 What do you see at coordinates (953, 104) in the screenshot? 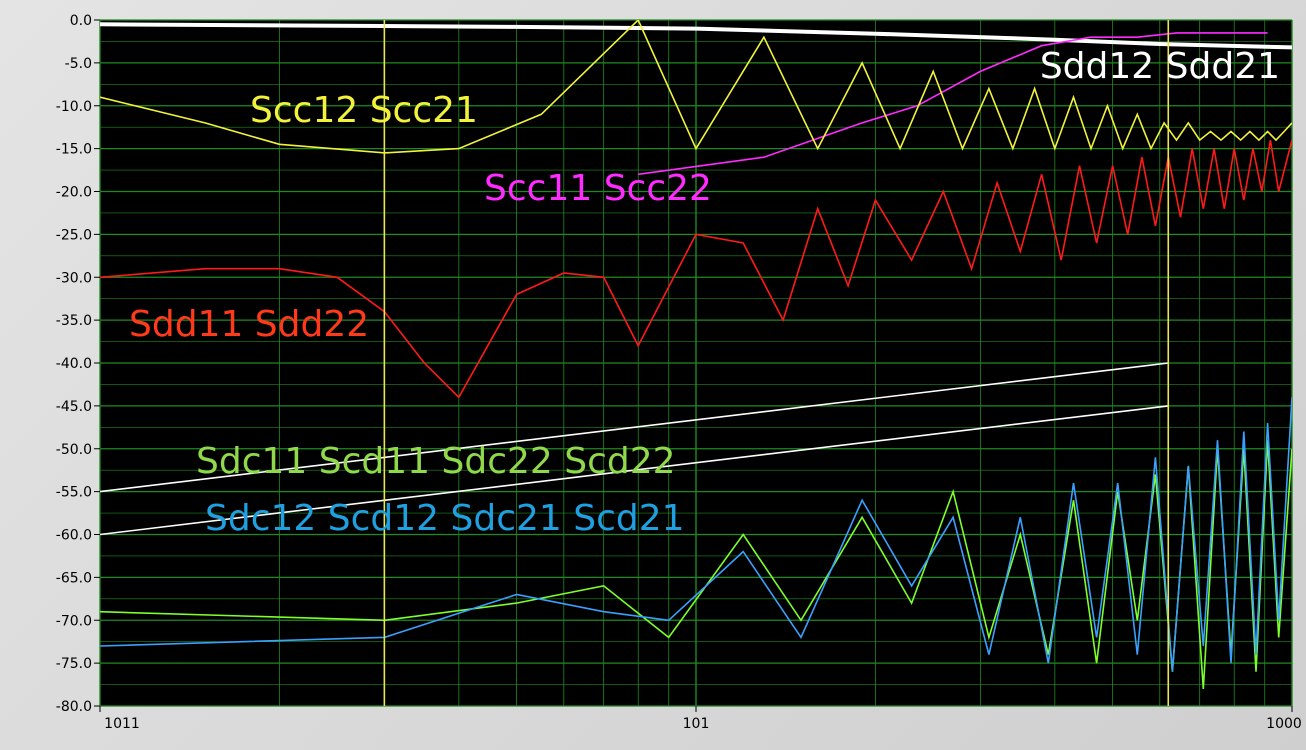
I see `series-line-scc11-scc22` at bounding box center [953, 104].